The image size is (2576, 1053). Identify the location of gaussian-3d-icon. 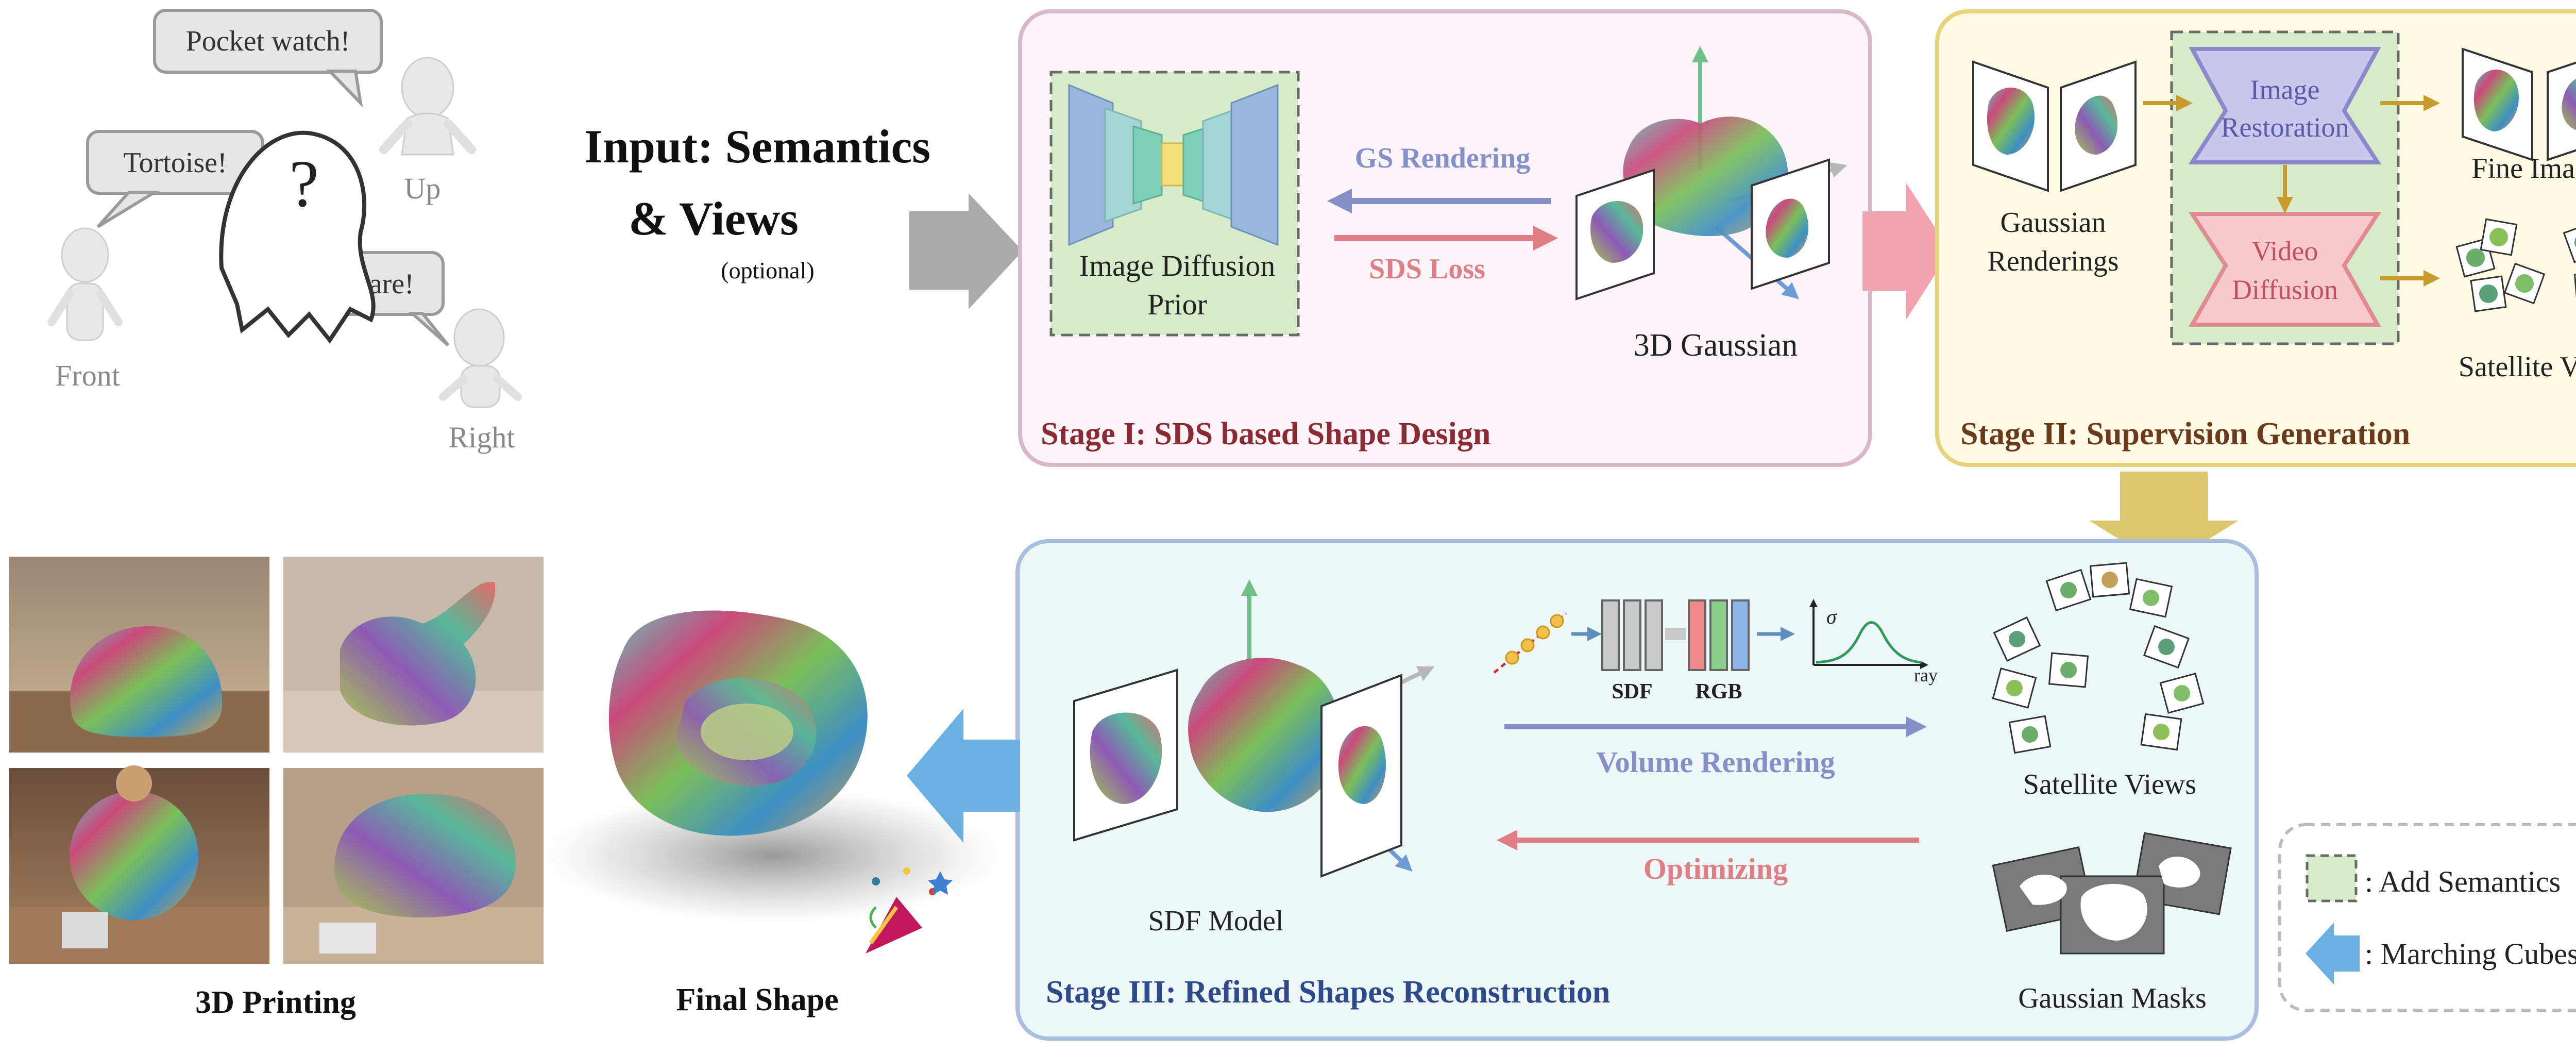
(1711, 173).